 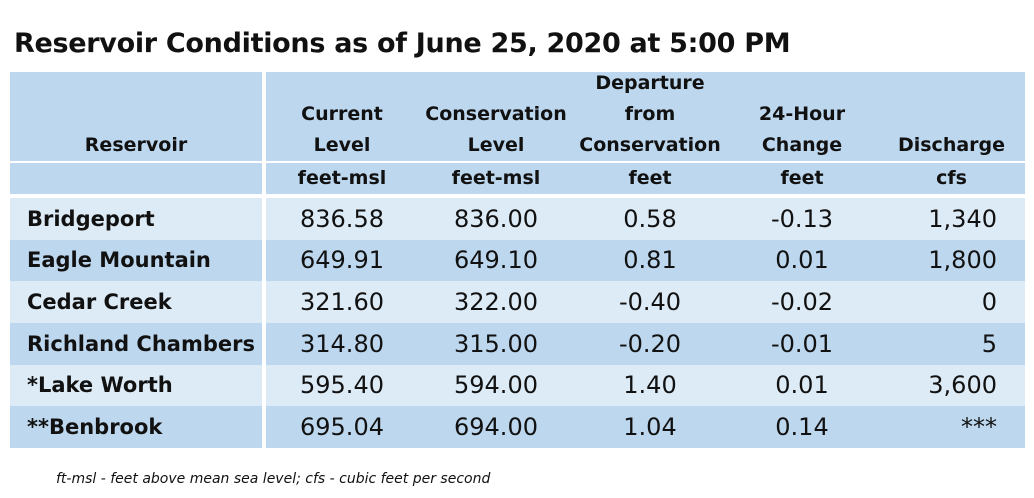 I want to click on header-discharge-unit: cfs, so click(x=951, y=177).